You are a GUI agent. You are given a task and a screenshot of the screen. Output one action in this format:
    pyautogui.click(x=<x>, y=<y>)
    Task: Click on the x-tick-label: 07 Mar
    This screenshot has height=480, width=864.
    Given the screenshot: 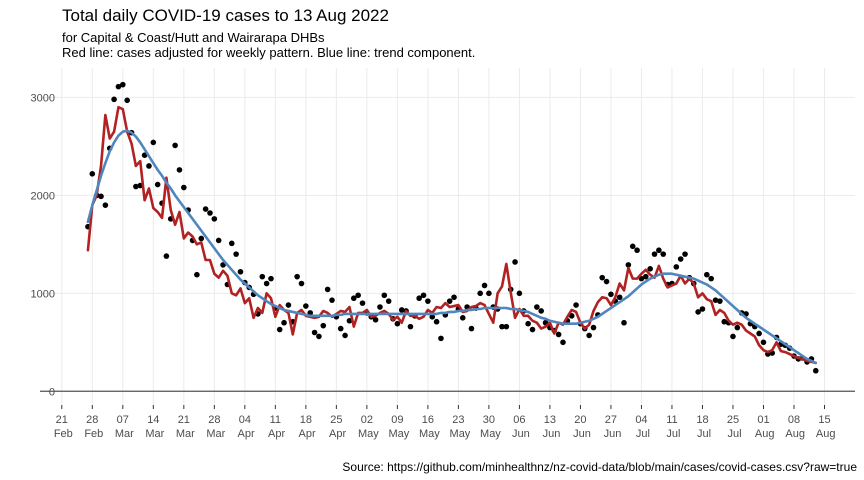 What is the action you would take?
    pyautogui.click(x=123, y=427)
    